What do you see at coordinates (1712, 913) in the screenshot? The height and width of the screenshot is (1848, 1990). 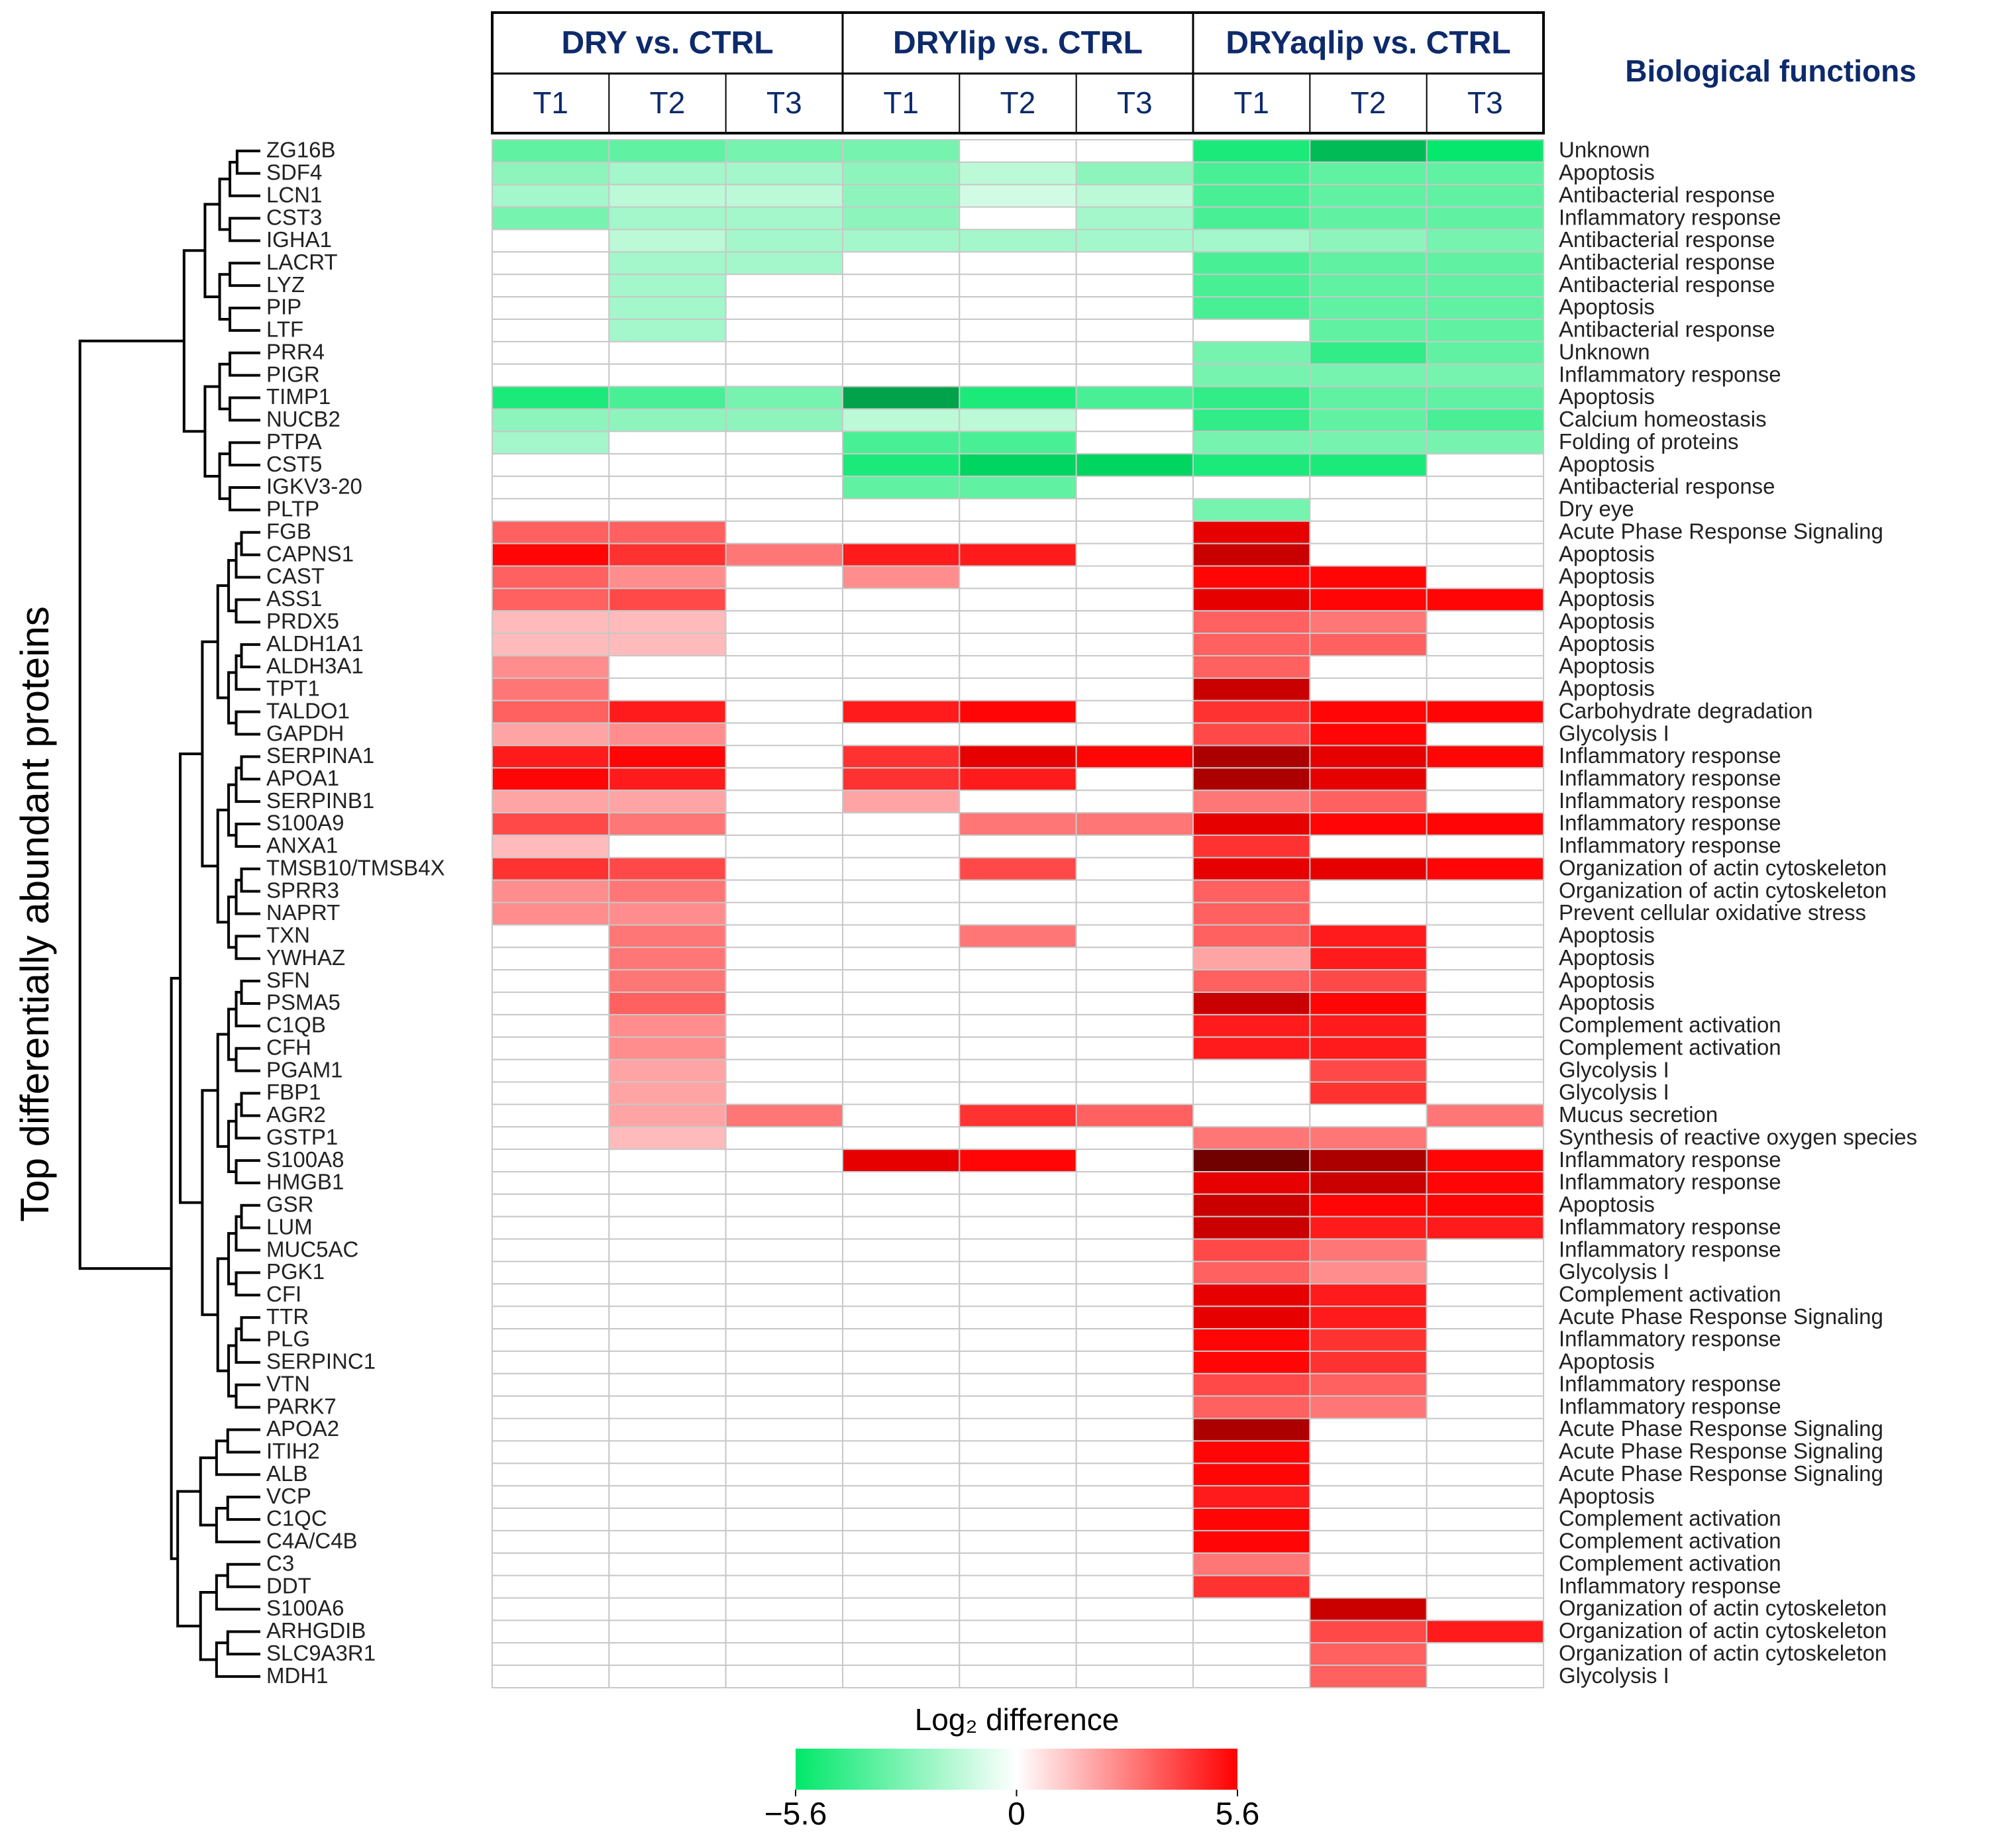 I see `function-label: Prevent cellular oxidative stress` at bounding box center [1712, 913].